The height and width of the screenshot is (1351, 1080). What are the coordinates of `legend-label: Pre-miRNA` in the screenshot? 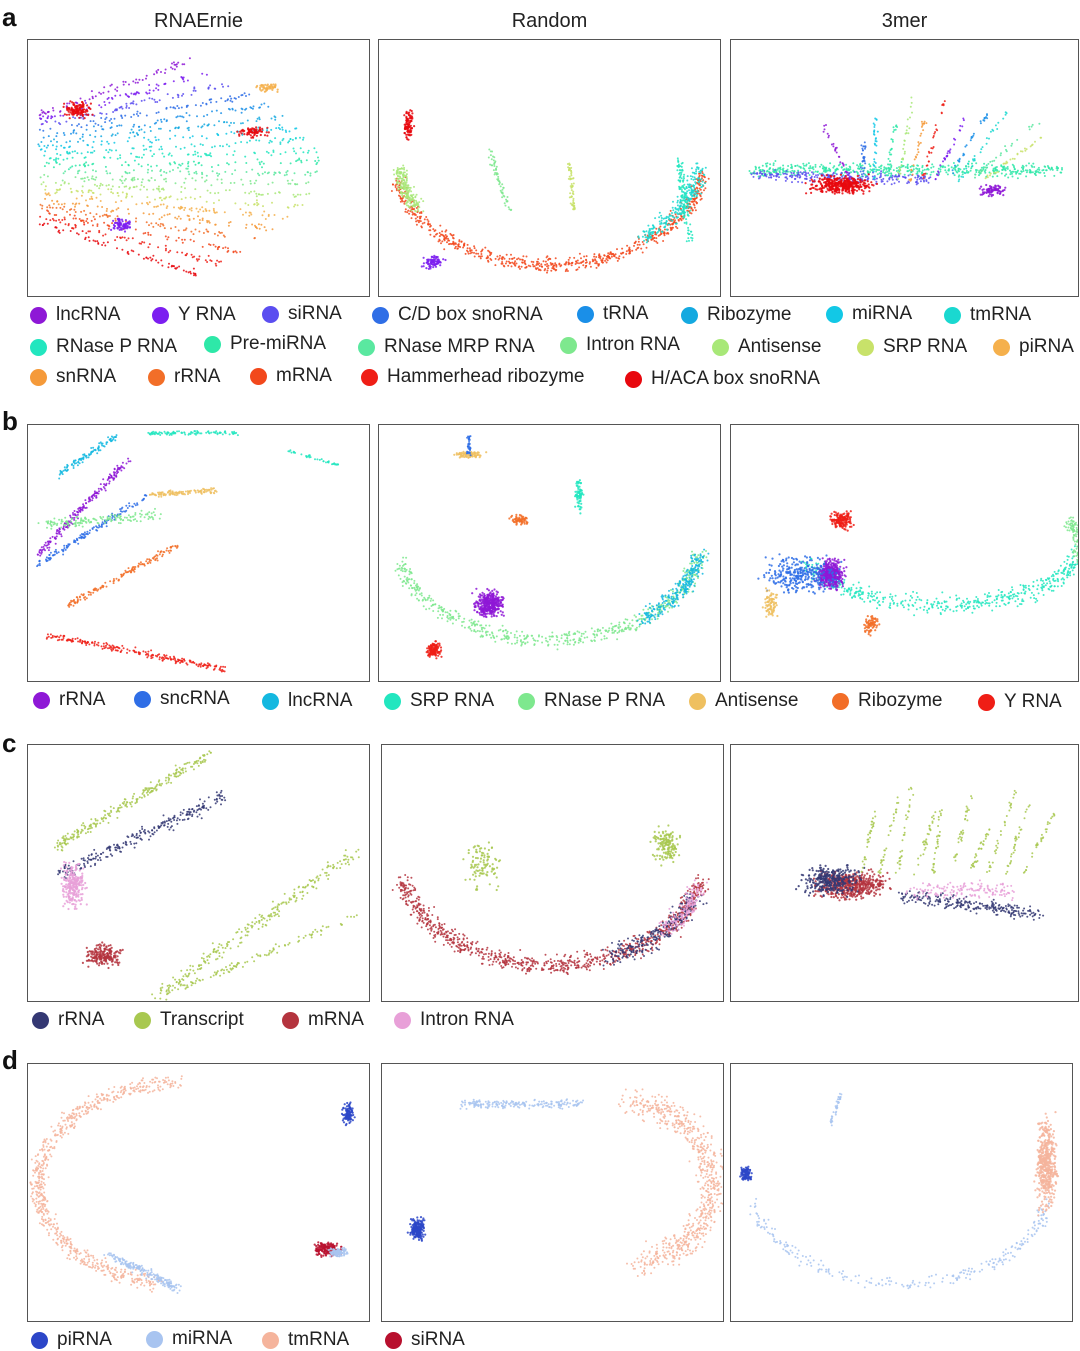 It's located at (278, 343).